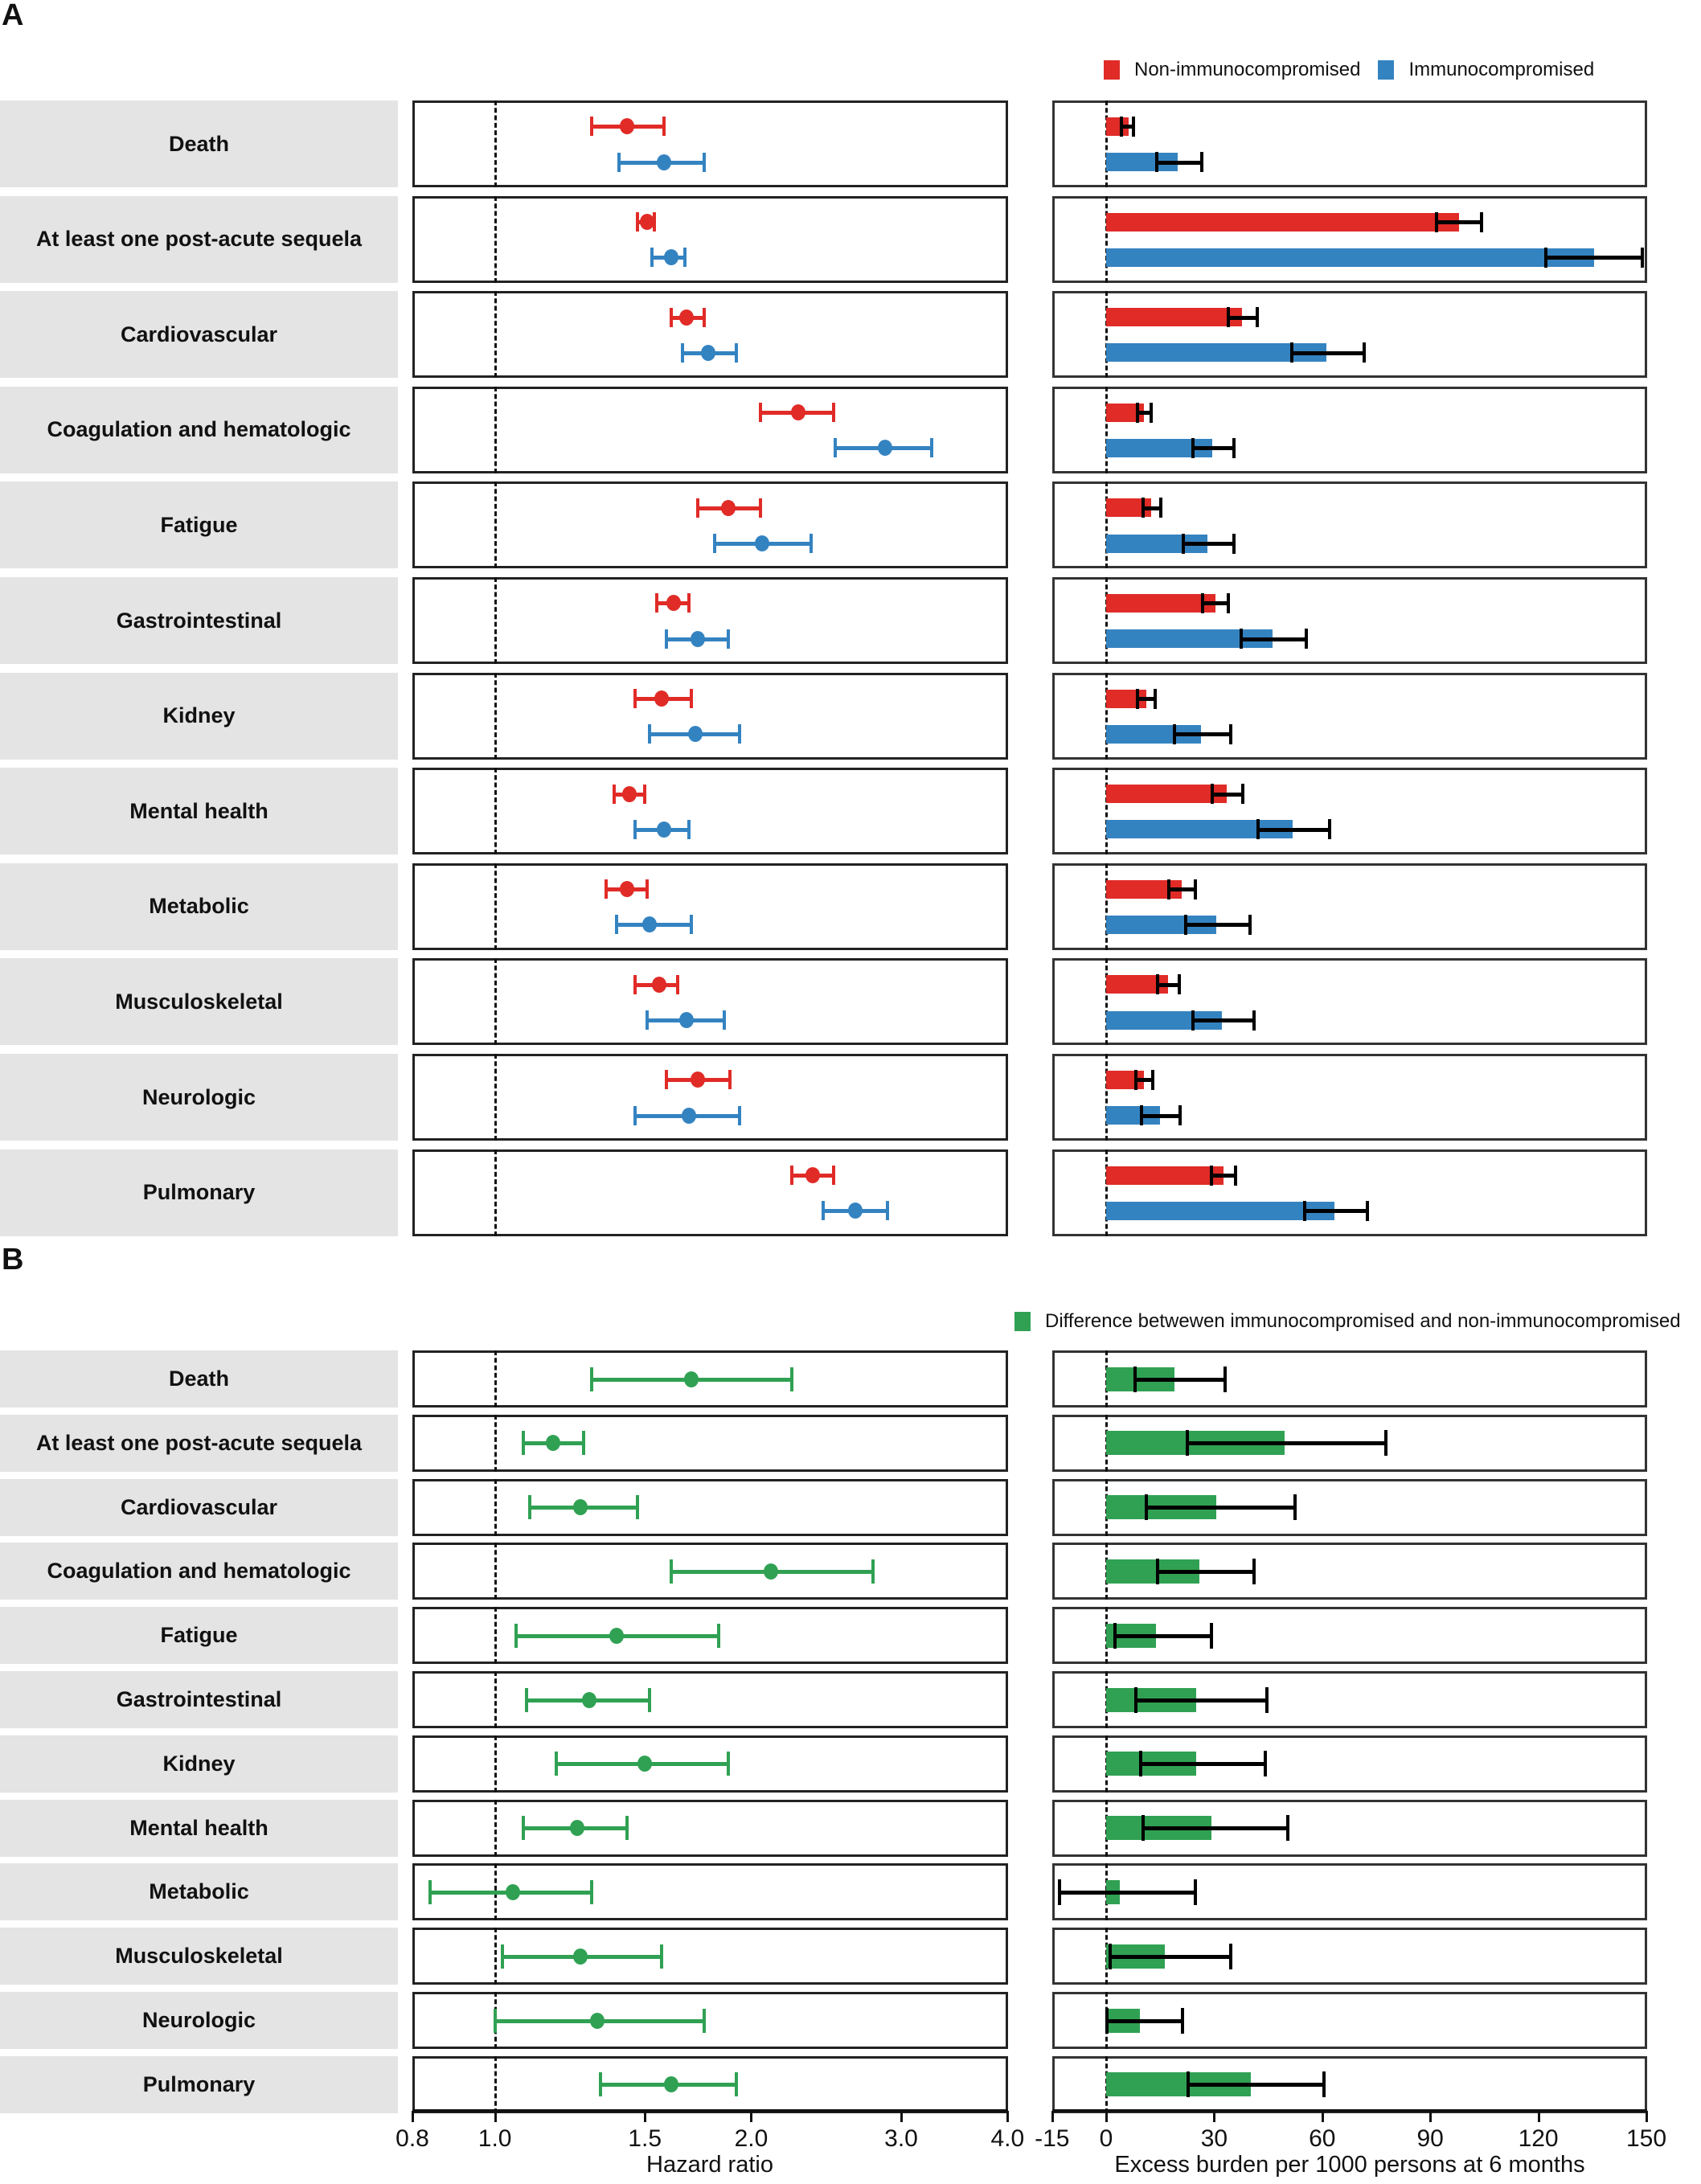 The height and width of the screenshot is (2184, 1701). What do you see at coordinates (1538, 2138) in the screenshot?
I see `burden-tick-label: 120` at bounding box center [1538, 2138].